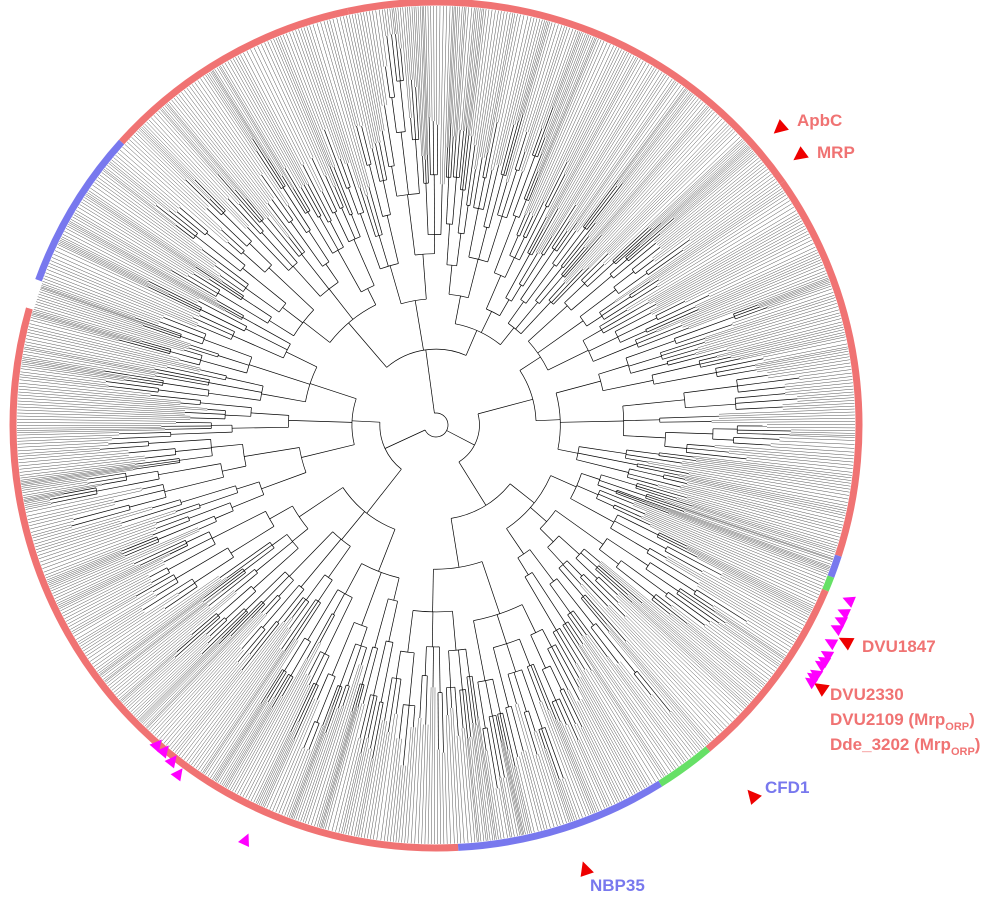  What do you see at coordinates (899, 646) in the screenshot?
I see `label-dvu1847: DVU1847` at bounding box center [899, 646].